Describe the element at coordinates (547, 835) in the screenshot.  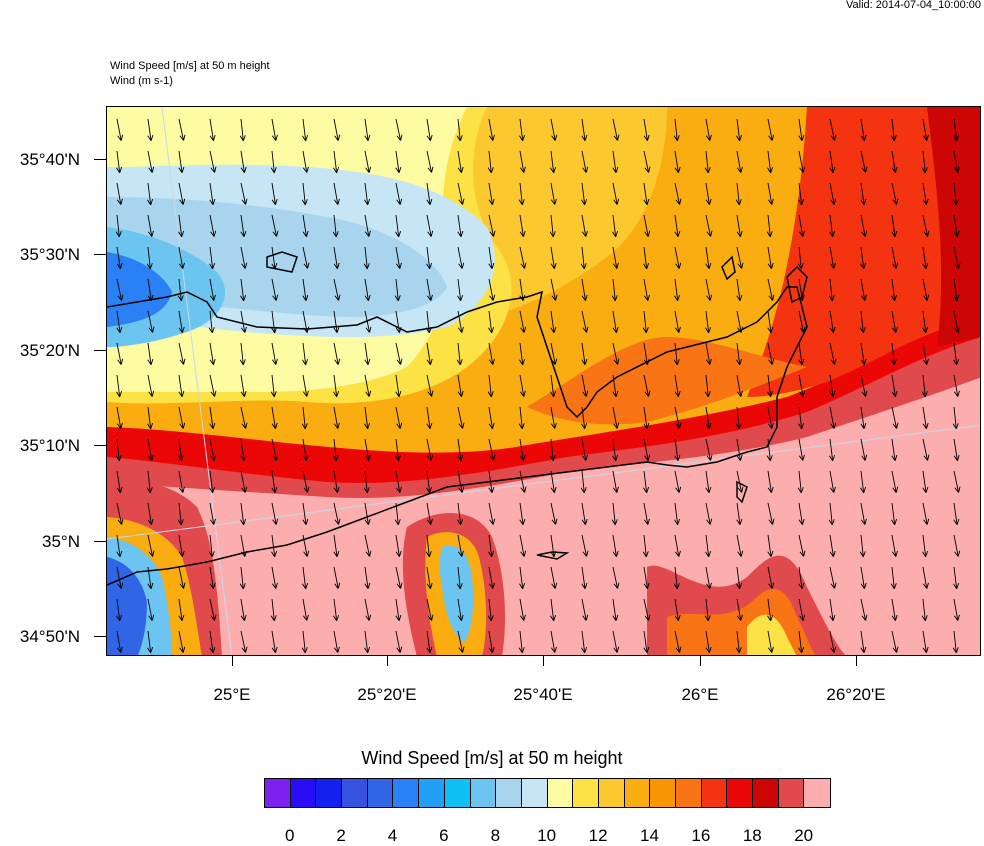
I see `colorbar-tick-label: 10` at that location.